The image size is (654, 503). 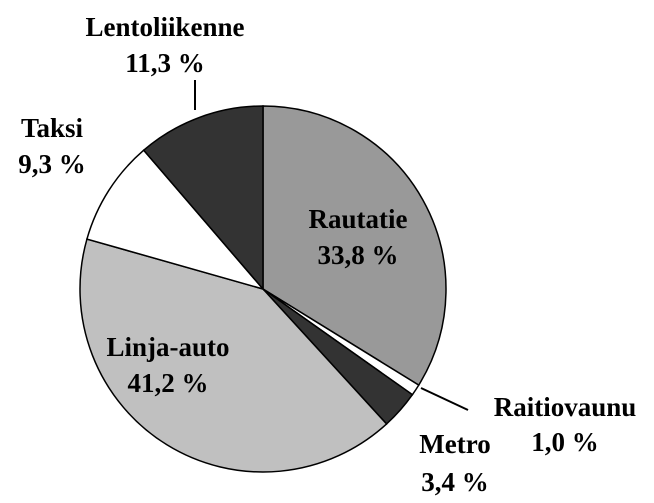 I want to click on value-label: 11,3 %, so click(x=165, y=63).